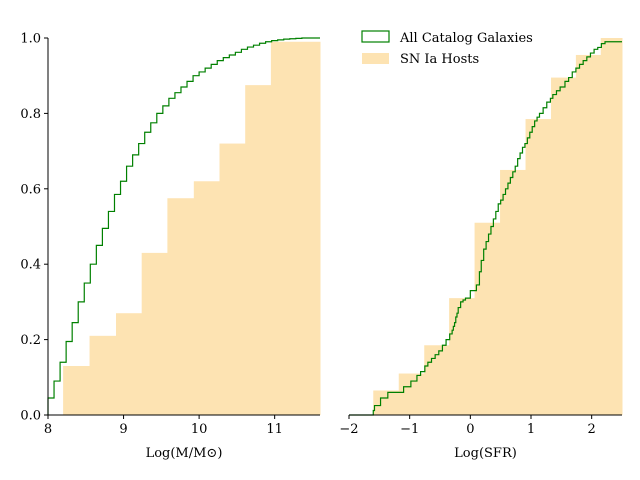 Image resolution: width=640 pixels, height=480 pixels. What do you see at coordinates (123, 429) in the screenshot?
I see `mass-x-tick-label: 9` at bounding box center [123, 429].